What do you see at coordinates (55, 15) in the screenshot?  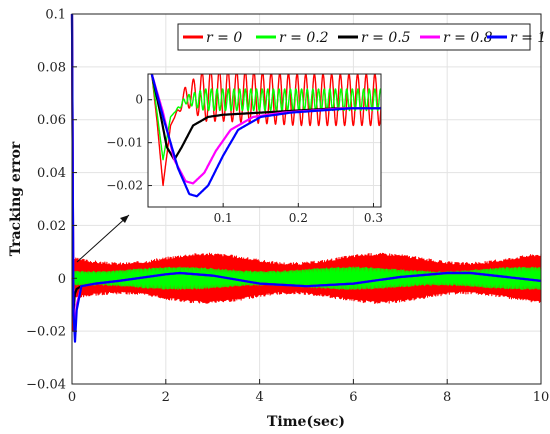 I see `main-y-tick-label: 0.1` at bounding box center [55, 15].